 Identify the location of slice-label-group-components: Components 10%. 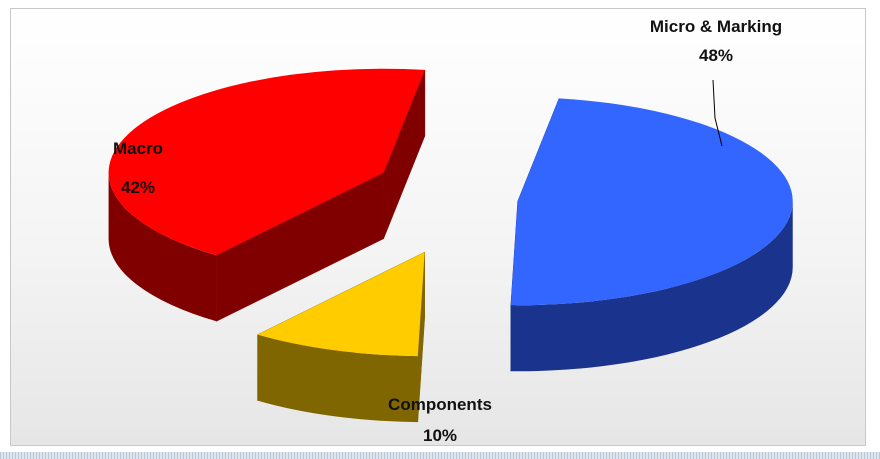
(440, 420).